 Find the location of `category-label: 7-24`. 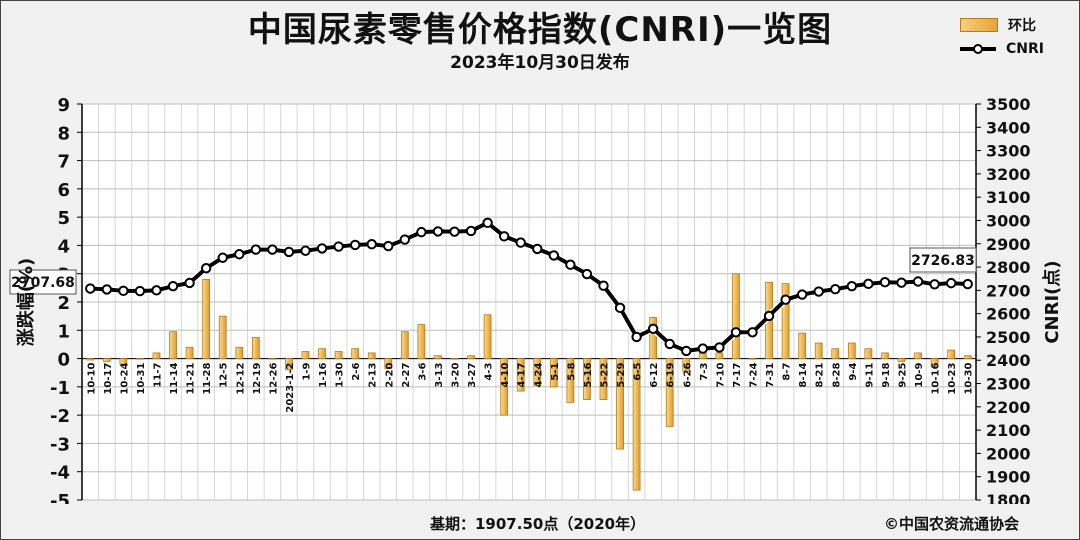

category-label: 7-24 is located at coordinates (754, 375).